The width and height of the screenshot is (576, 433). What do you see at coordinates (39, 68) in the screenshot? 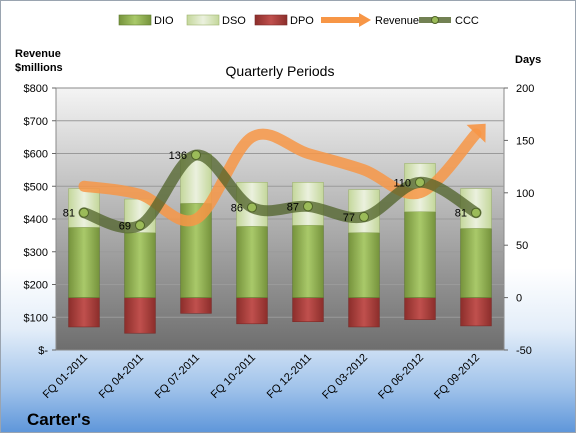
I see `left-axis-label-line2: $millions` at bounding box center [39, 68].